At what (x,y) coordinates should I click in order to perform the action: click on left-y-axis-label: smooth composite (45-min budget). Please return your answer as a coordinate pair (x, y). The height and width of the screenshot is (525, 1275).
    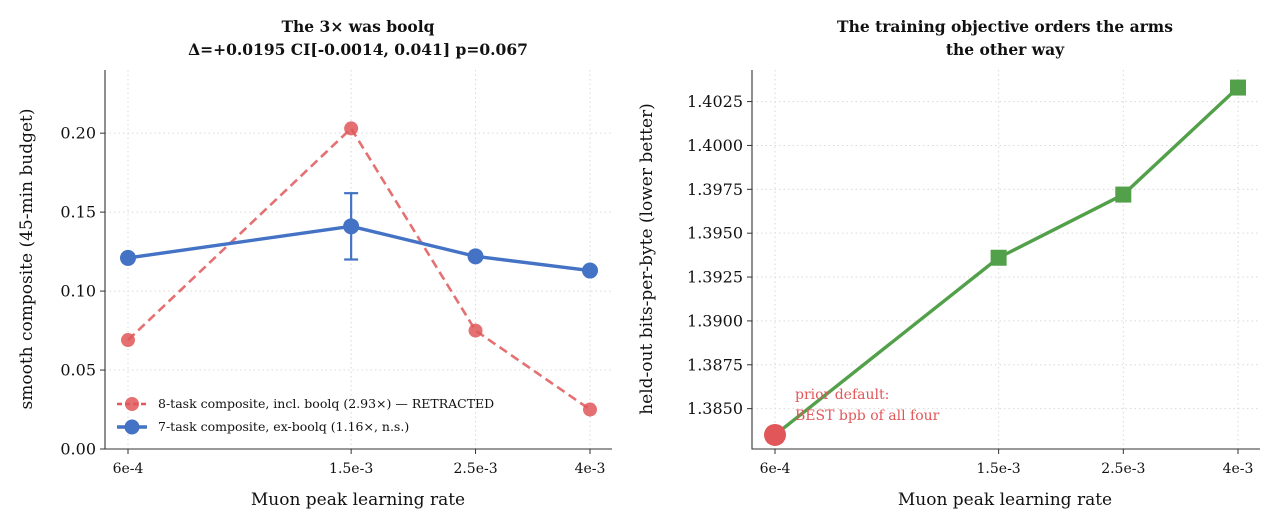
    Looking at the image, I should click on (27, 259).